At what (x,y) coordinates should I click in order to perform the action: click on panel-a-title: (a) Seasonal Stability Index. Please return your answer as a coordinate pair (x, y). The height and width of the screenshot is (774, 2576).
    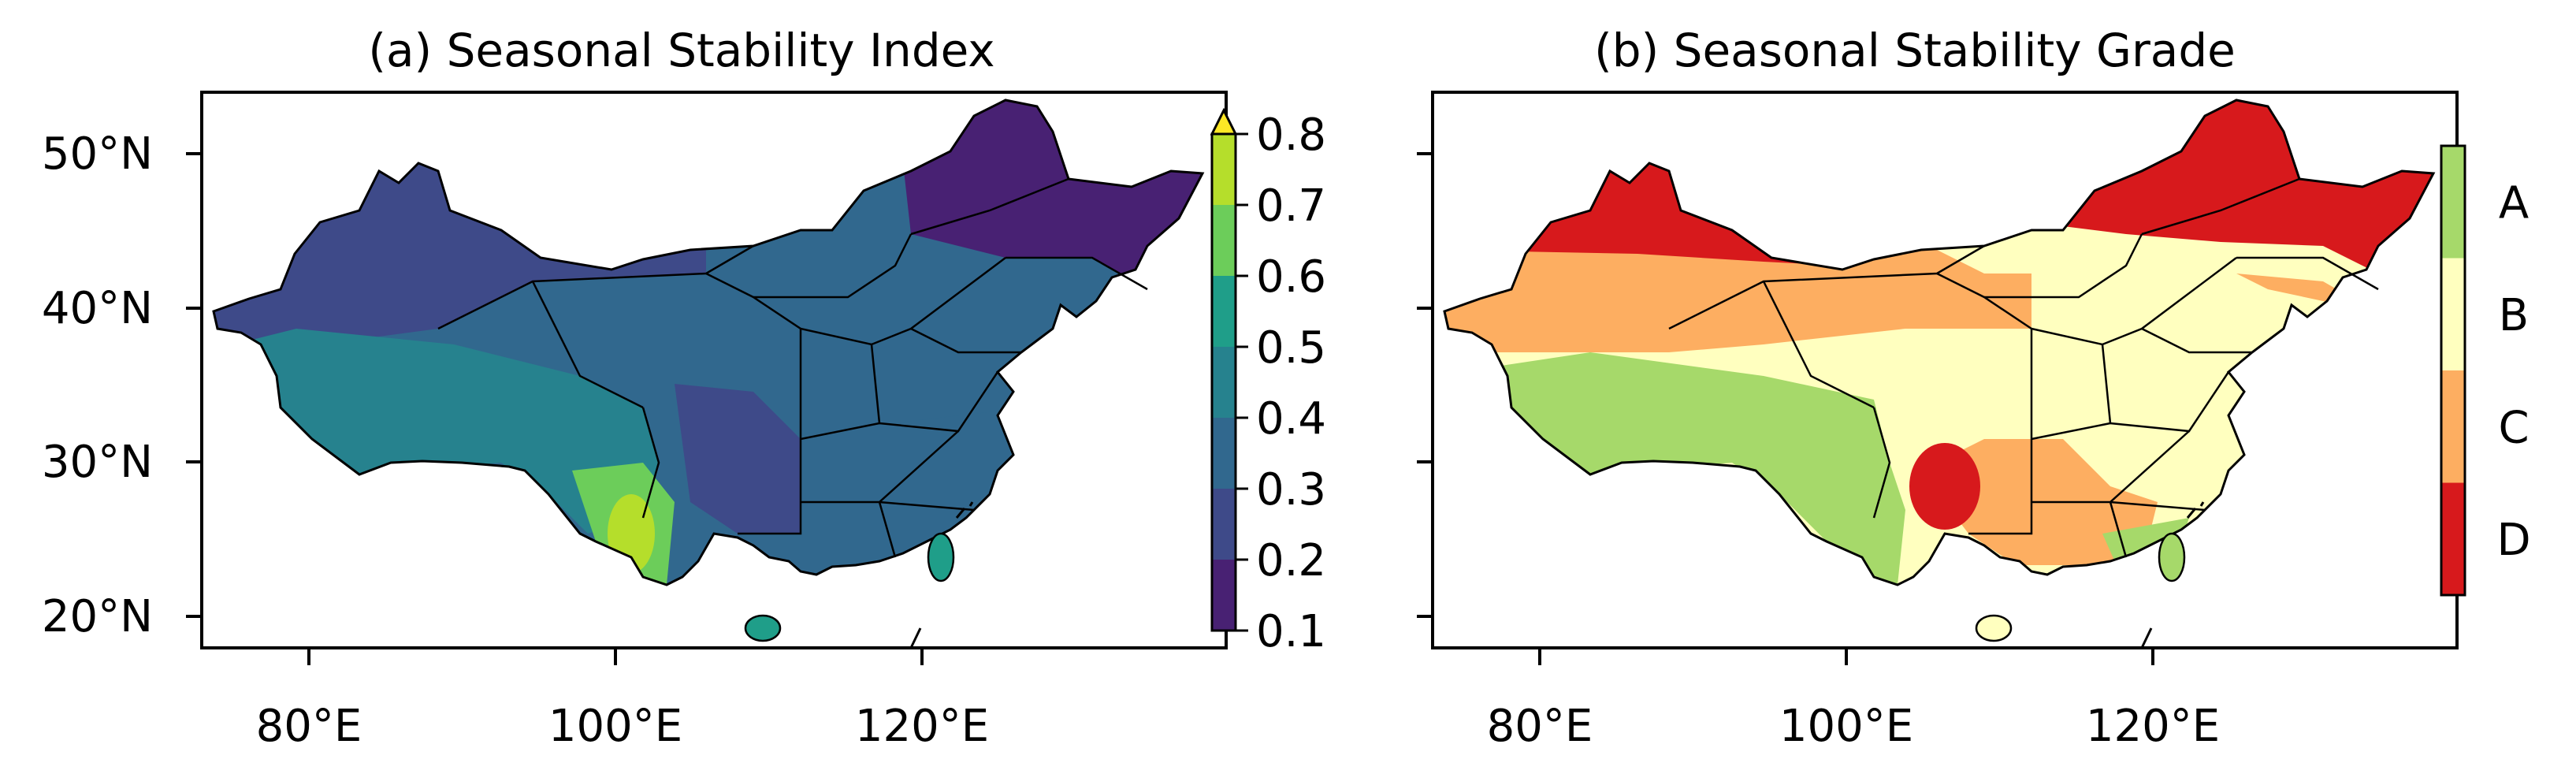
    Looking at the image, I should click on (681, 50).